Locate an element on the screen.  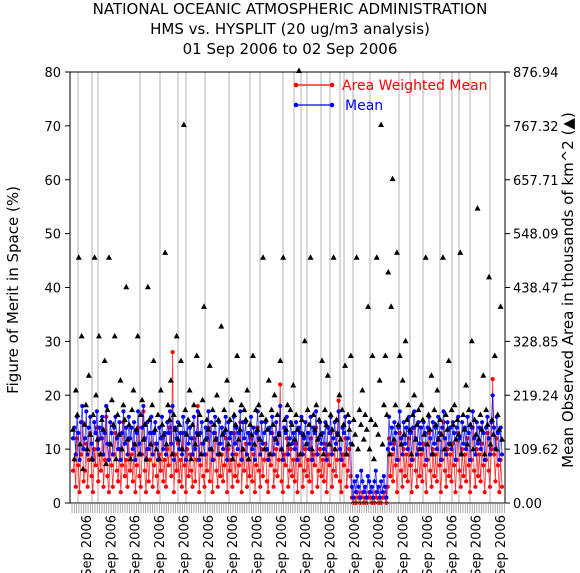
x-tick-label-0: Sep 2006 is located at coordinates (87, 544).